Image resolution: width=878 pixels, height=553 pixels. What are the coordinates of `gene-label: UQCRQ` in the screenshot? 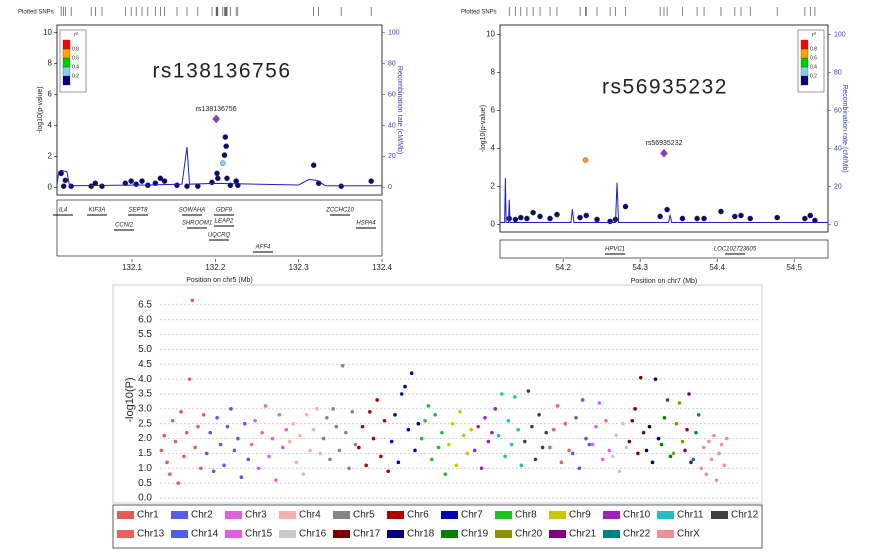 It's located at (219, 236).